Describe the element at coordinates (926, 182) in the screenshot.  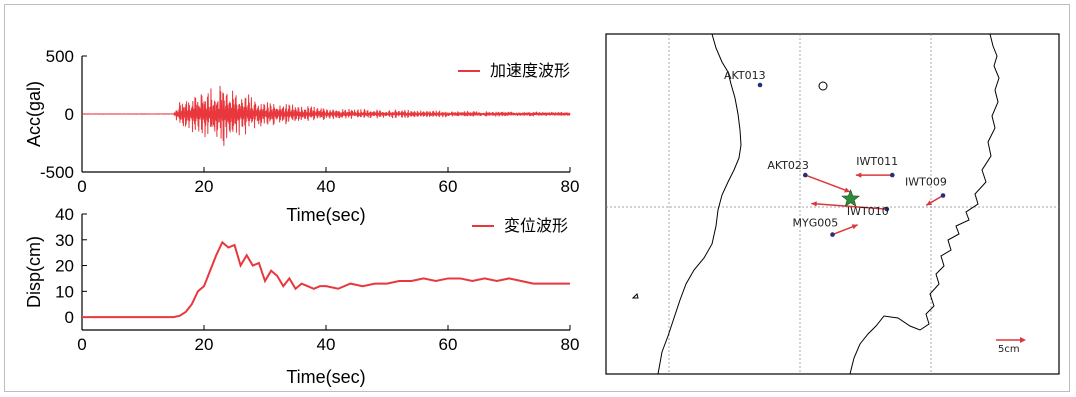
I see `station-label-iwt009: IWT009` at that location.